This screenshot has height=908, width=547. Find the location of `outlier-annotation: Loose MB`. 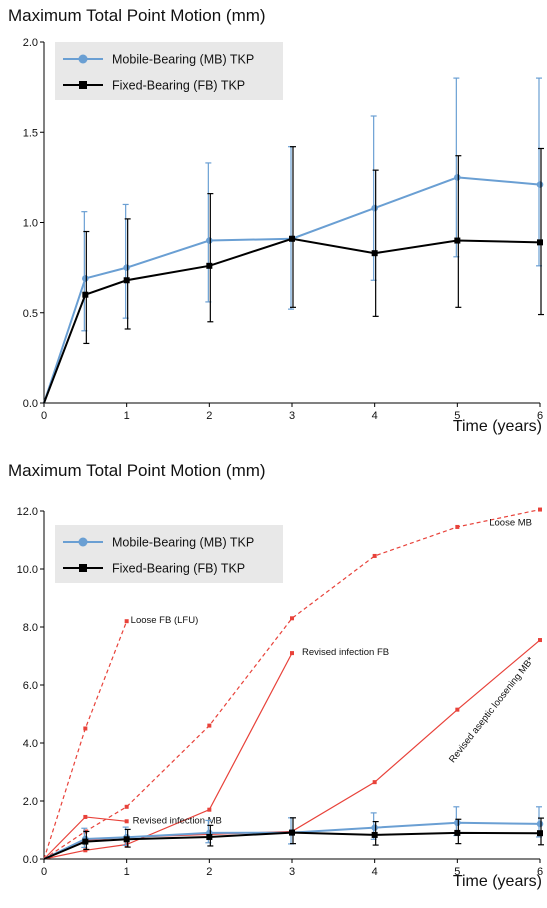

outlier-annotation: Loose MB is located at coordinates (510, 523).